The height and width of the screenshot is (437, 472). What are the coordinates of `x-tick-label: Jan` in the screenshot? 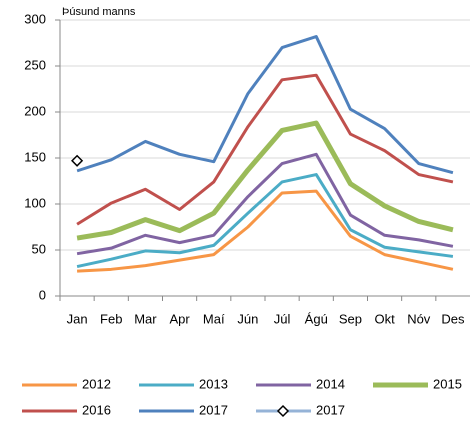 It's located at (77, 318).